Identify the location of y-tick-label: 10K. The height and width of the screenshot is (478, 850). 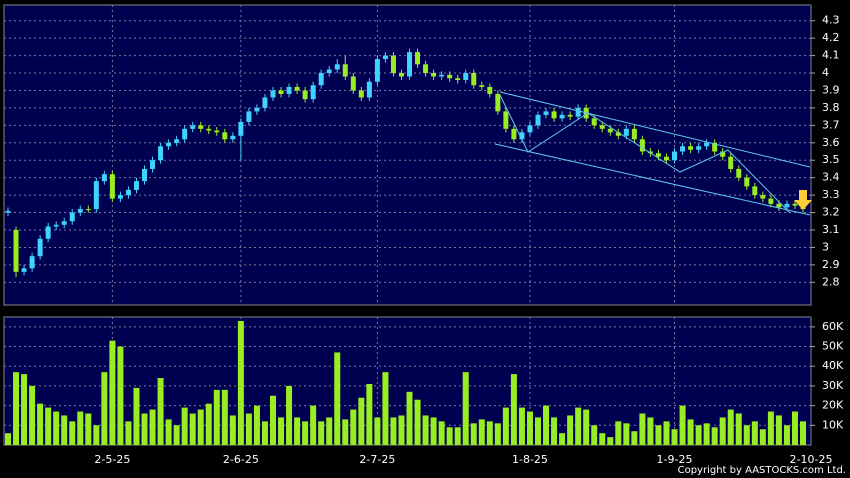
(833, 424).